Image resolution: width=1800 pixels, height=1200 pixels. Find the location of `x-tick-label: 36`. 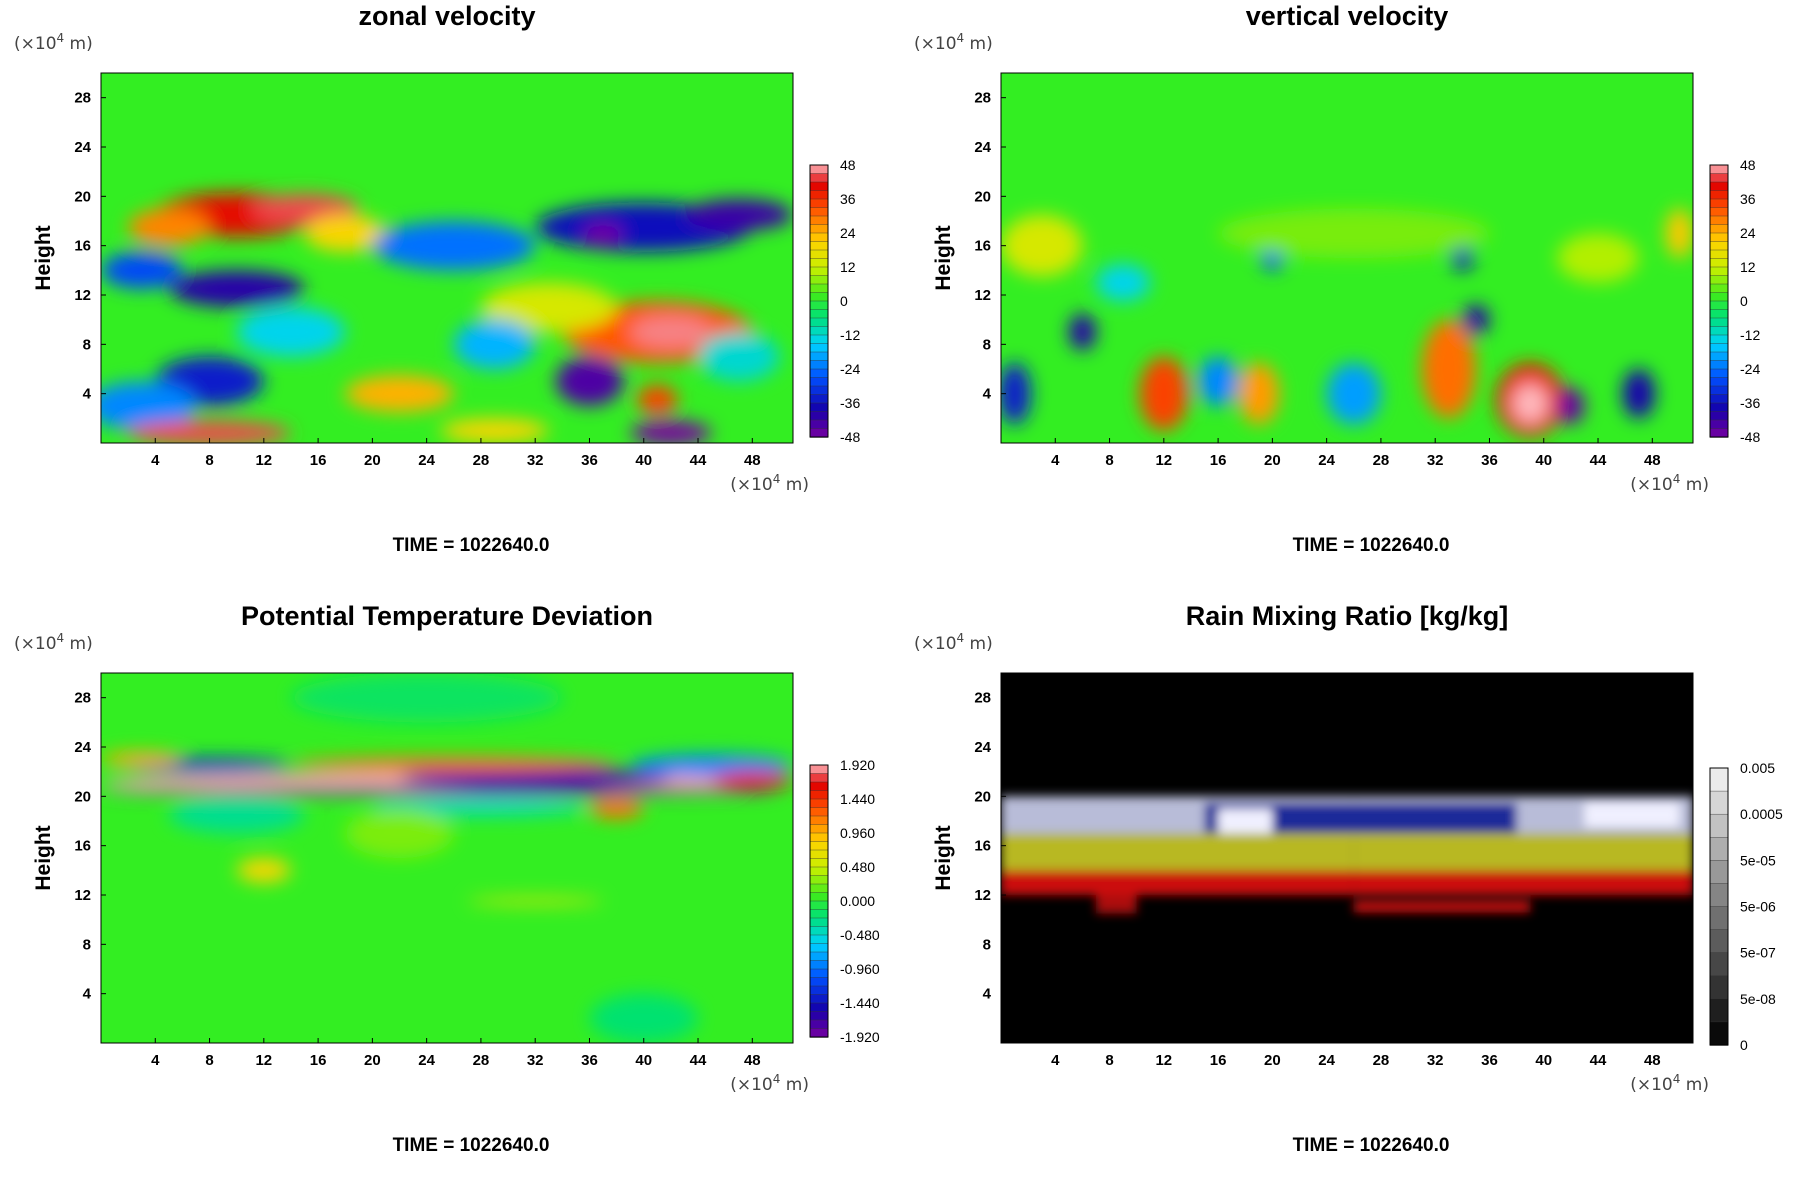

x-tick-label: 36 is located at coordinates (589, 1060).